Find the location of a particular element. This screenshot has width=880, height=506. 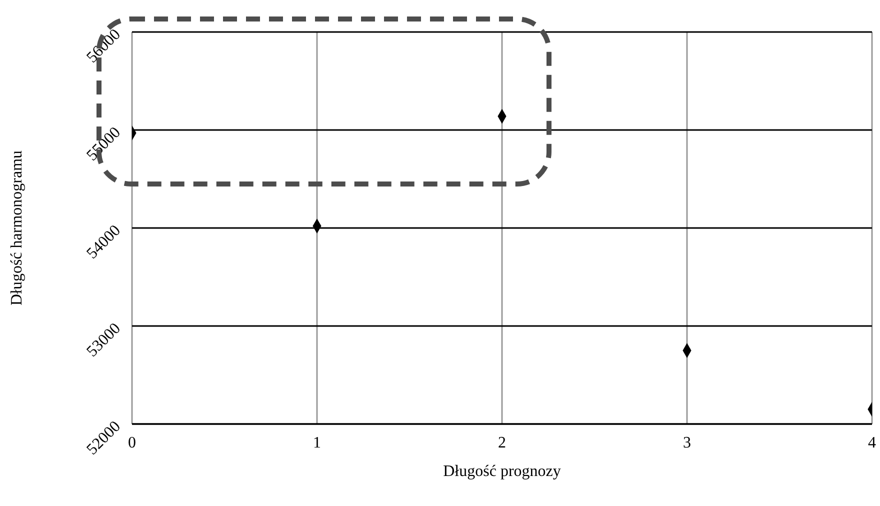

x-axis-title: Długość prognozy is located at coordinates (502, 471).